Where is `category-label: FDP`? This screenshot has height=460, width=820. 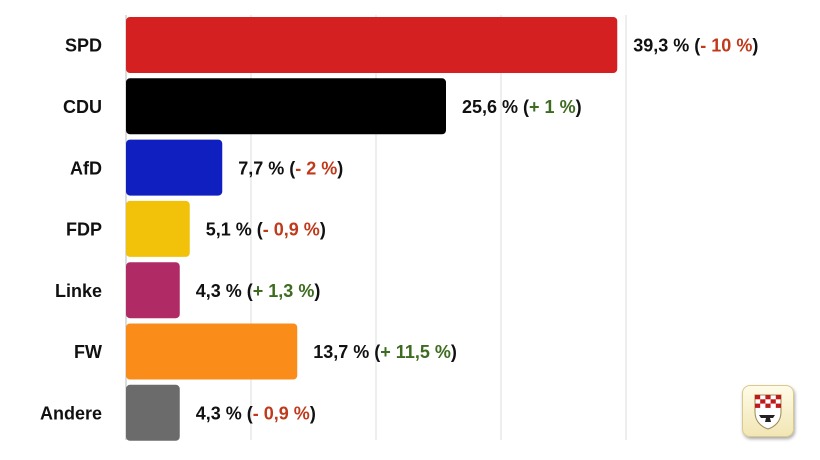 category-label: FDP is located at coordinates (84, 230).